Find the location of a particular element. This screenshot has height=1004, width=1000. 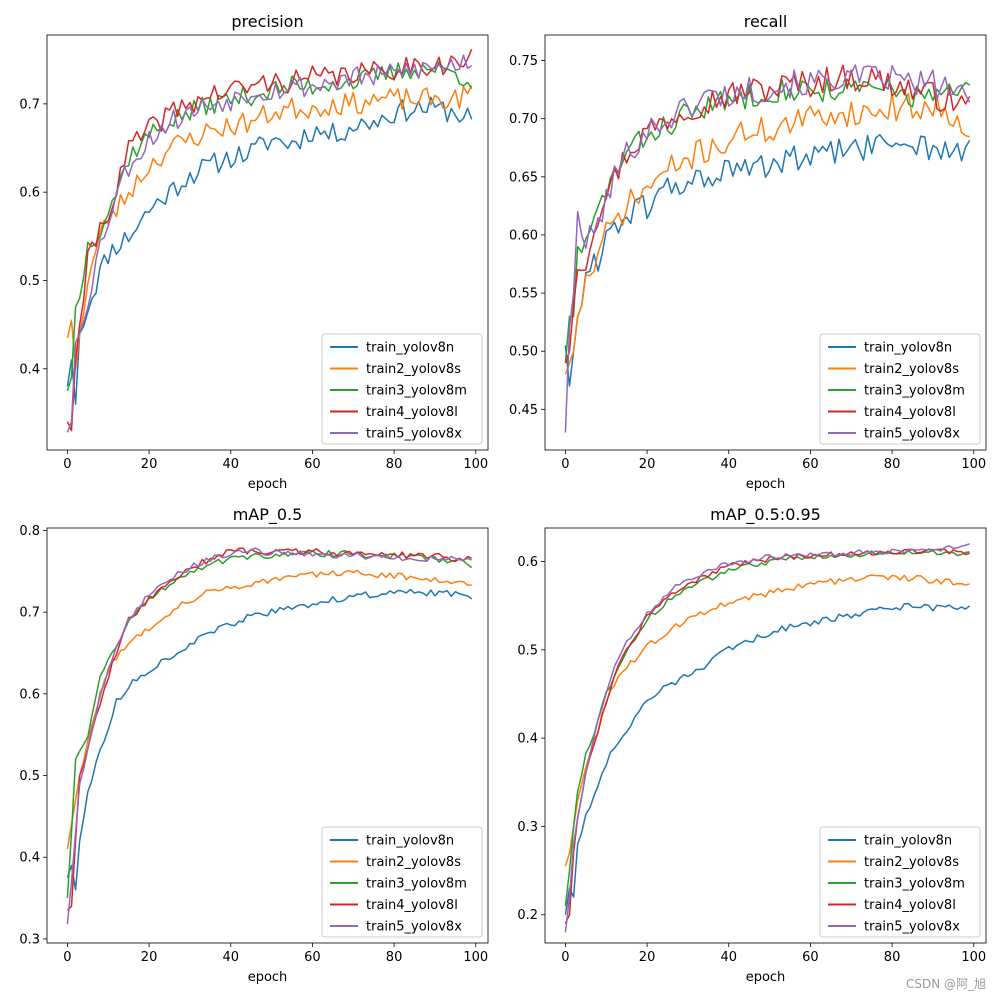

y-tick-label: 0.70 is located at coordinates (523, 119).